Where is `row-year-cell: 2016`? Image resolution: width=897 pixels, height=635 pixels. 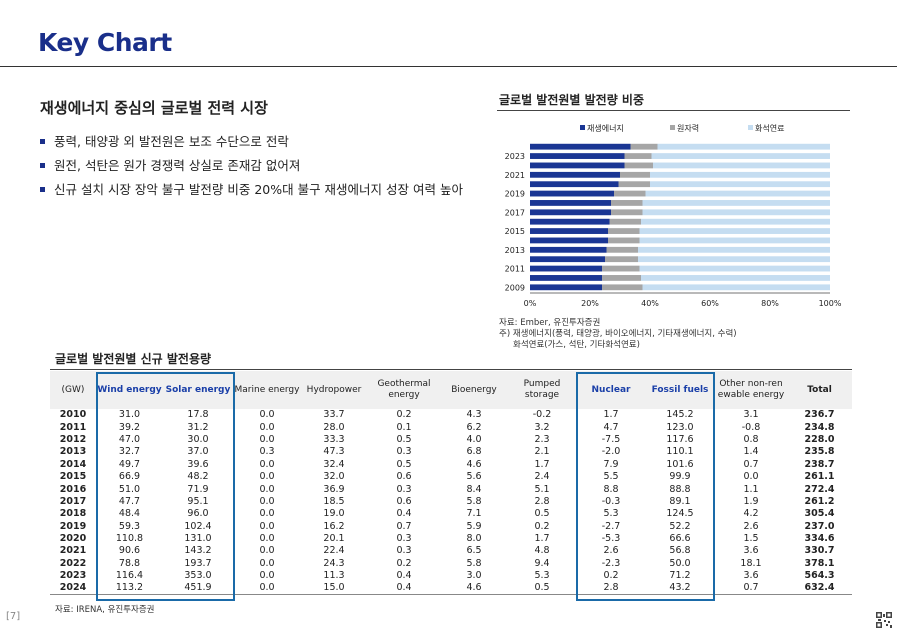
row-year-cell: 2016 is located at coordinates (73, 489).